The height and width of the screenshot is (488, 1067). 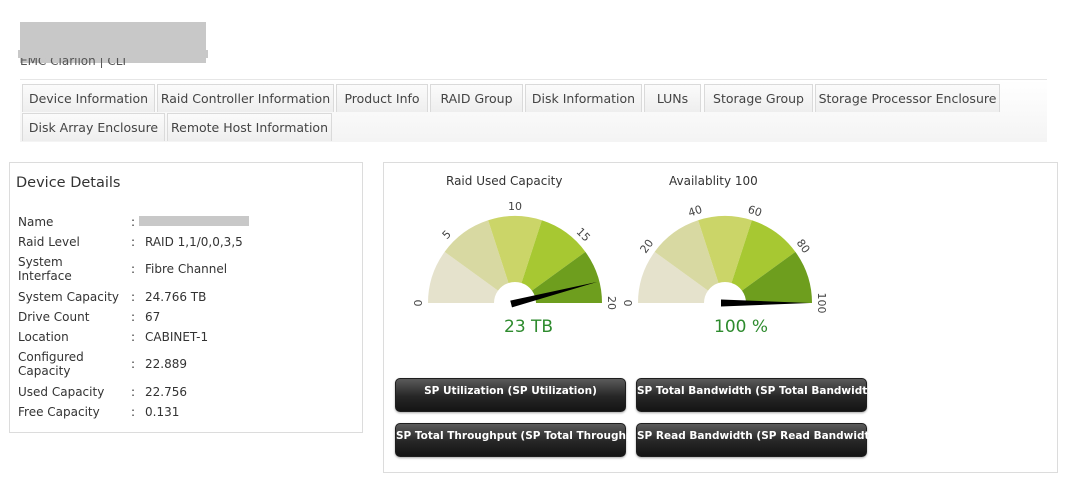 What do you see at coordinates (54, 317) in the screenshot?
I see `detail-label: Drive Count` at bounding box center [54, 317].